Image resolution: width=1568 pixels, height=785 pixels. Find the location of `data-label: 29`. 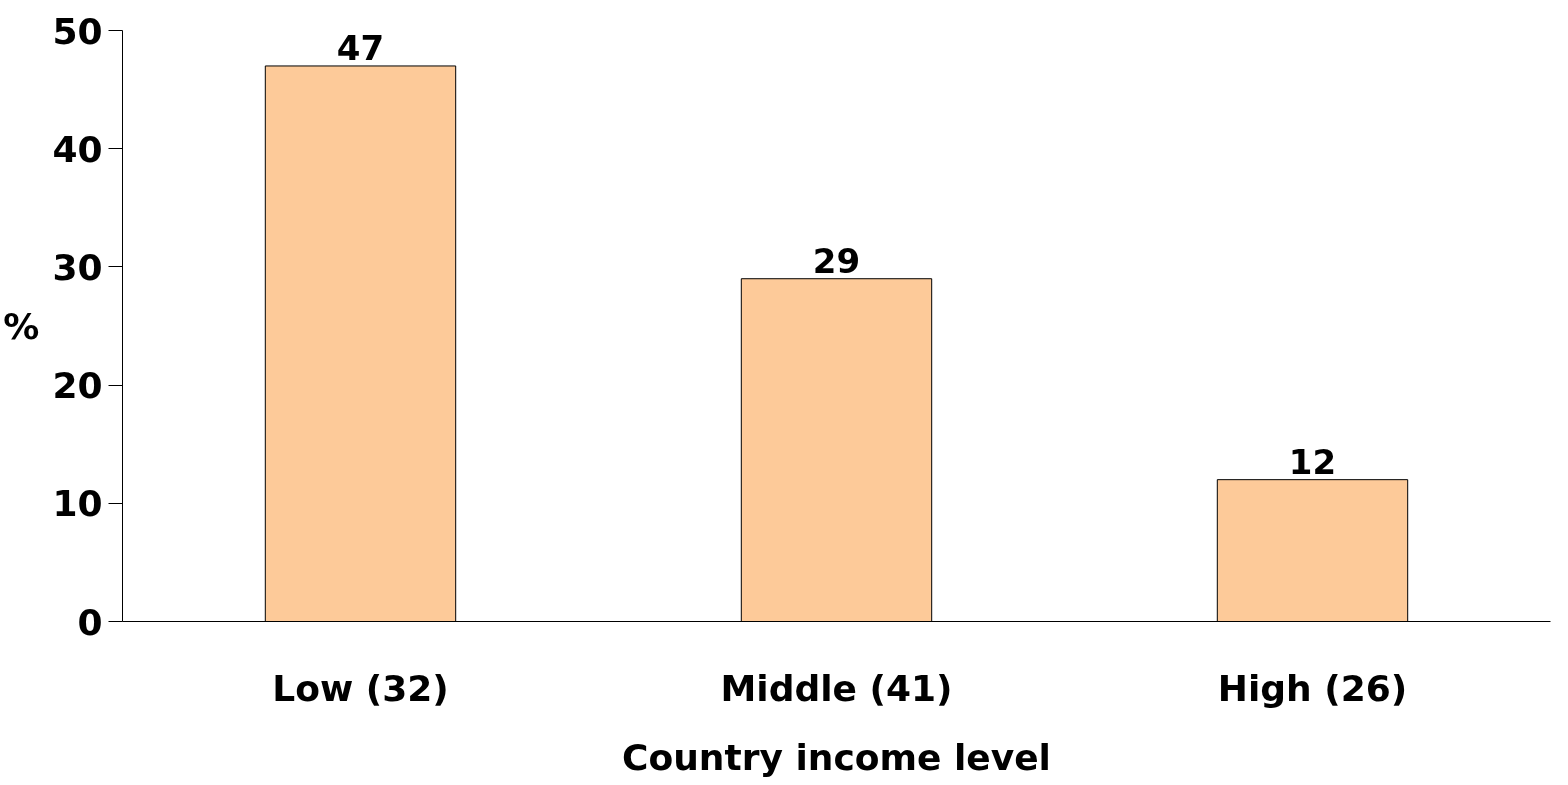

data-label: 29 is located at coordinates (836, 260).